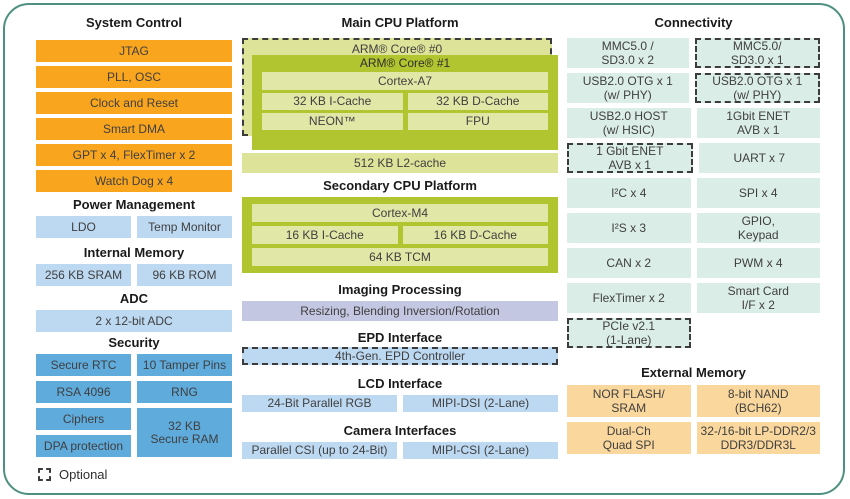 The image size is (850, 499). I want to click on block-gpio-keypad: GPIO, Keypad, so click(758, 228).